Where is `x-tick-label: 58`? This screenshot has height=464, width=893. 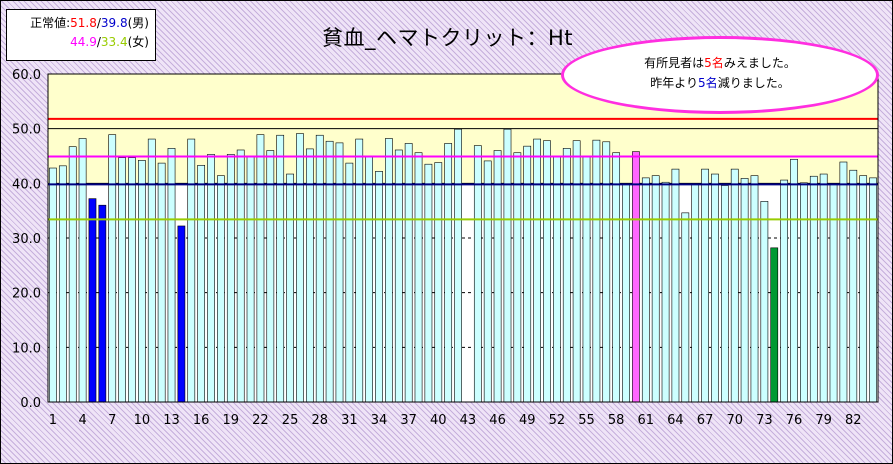
x-tick-label: 58 is located at coordinates (616, 420).